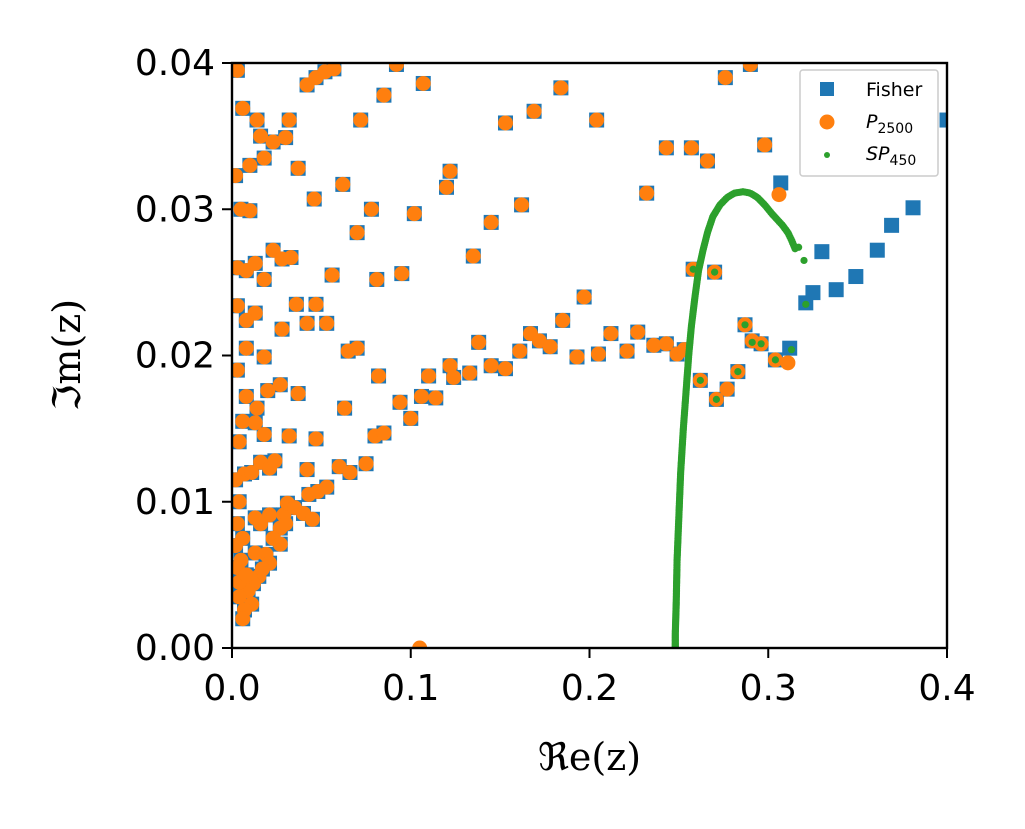 This screenshot has width=1025, height=829. I want to click on legend: Fisher P2500 SP450, so click(869, 123).